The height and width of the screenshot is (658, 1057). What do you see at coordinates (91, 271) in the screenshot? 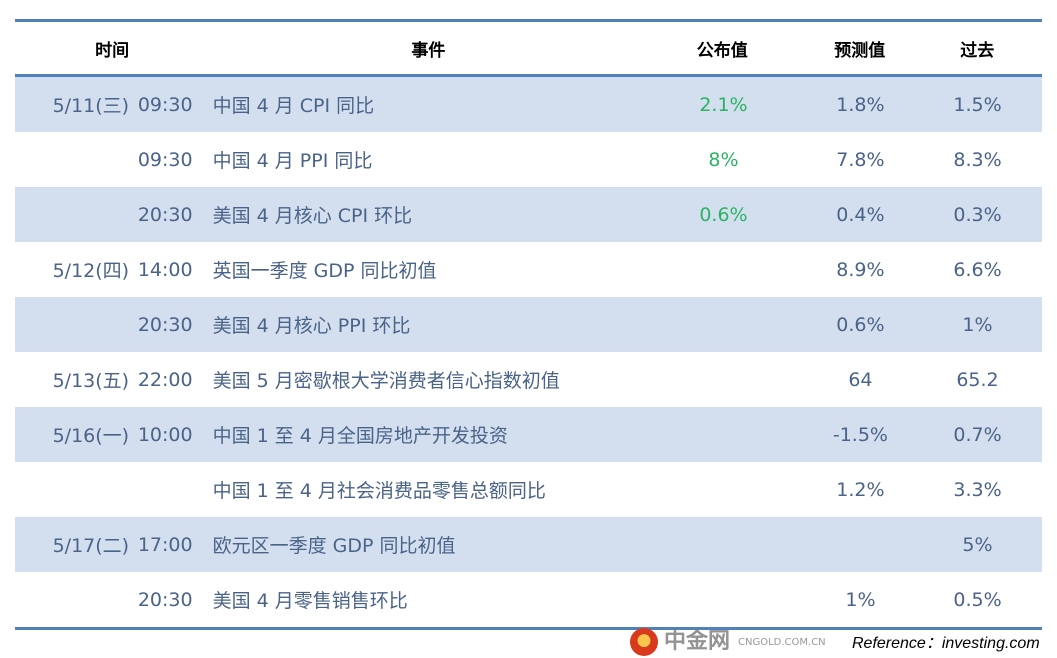
I see `cell-date: 5/12(四)` at bounding box center [91, 271].